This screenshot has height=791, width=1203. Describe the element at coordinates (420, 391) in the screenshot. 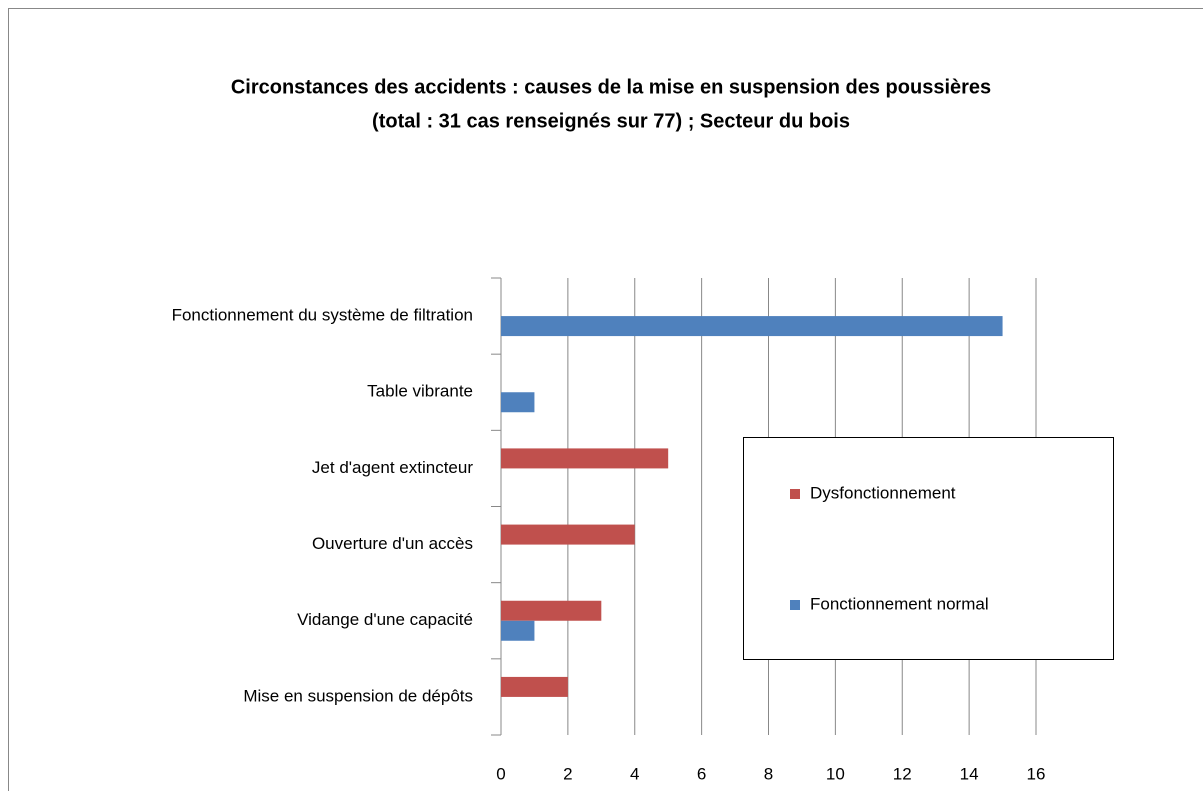

I see `y-tick-label: Table vibrante` at that location.